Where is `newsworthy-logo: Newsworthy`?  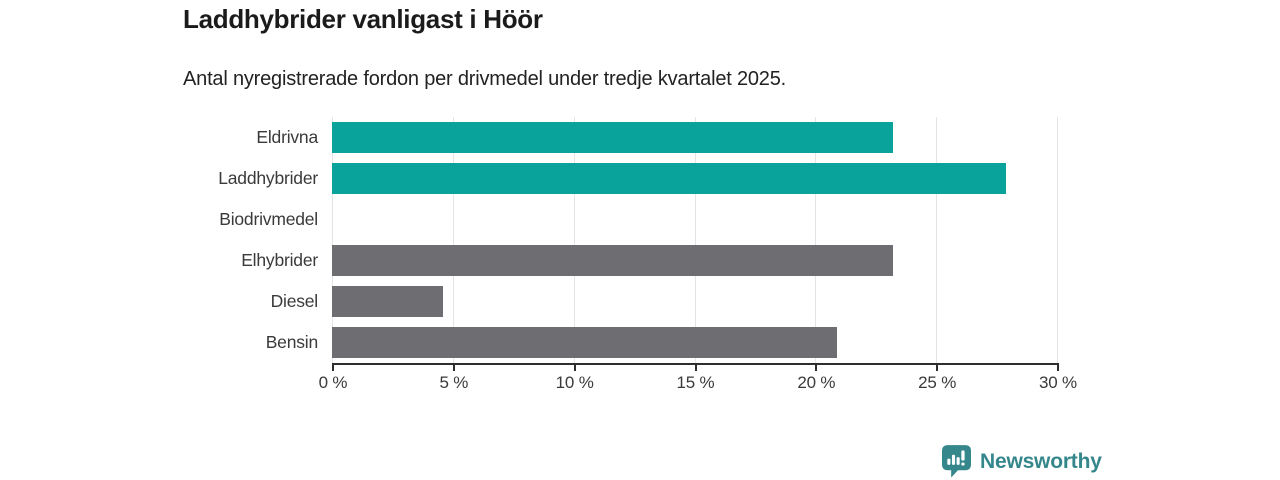 newsworthy-logo: Newsworthy is located at coordinates (1022, 461).